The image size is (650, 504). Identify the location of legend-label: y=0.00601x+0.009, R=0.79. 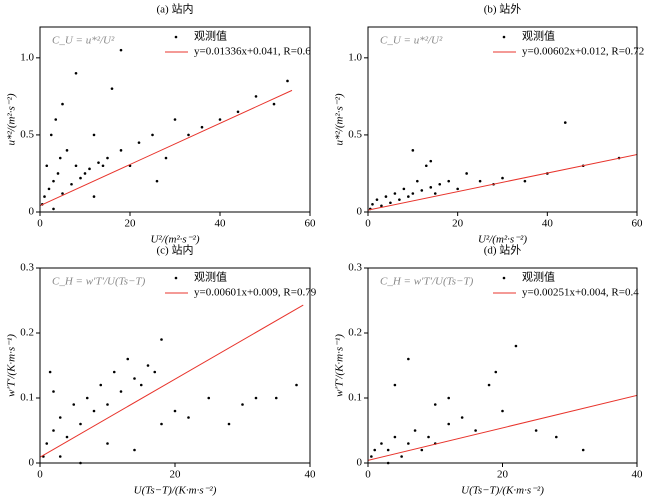
(255, 293).